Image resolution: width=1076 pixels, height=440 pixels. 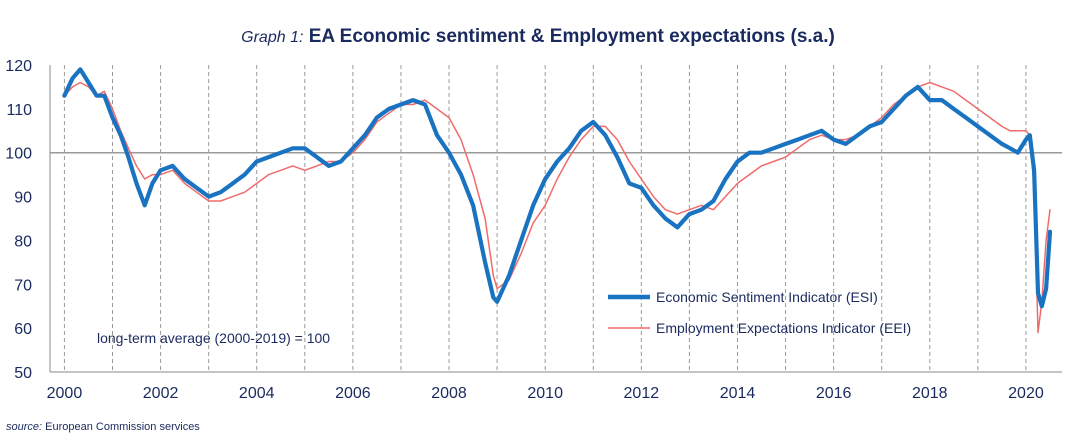 What do you see at coordinates (161, 393) in the screenshot?
I see `x-tick-label-2002: 2002` at bounding box center [161, 393].